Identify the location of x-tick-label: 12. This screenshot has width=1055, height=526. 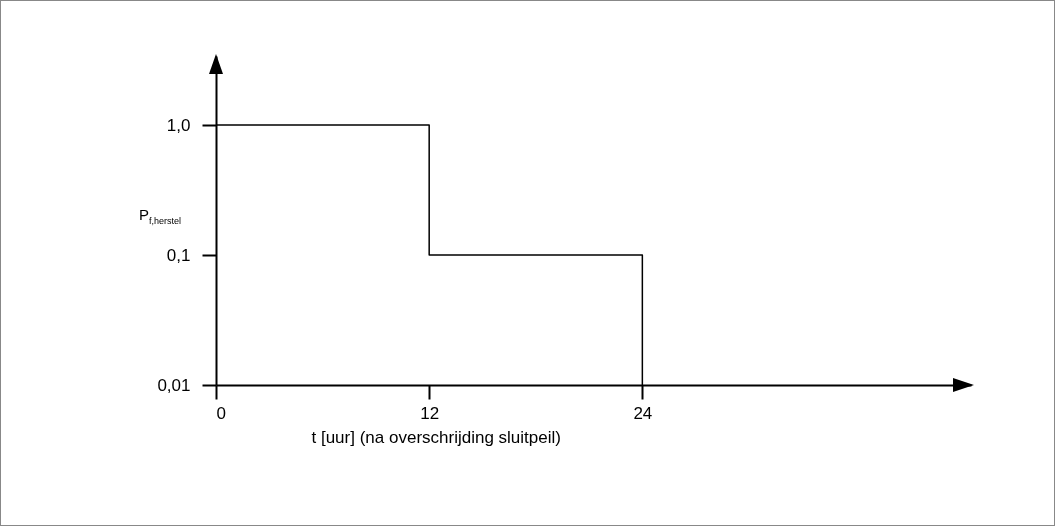
(430, 413).